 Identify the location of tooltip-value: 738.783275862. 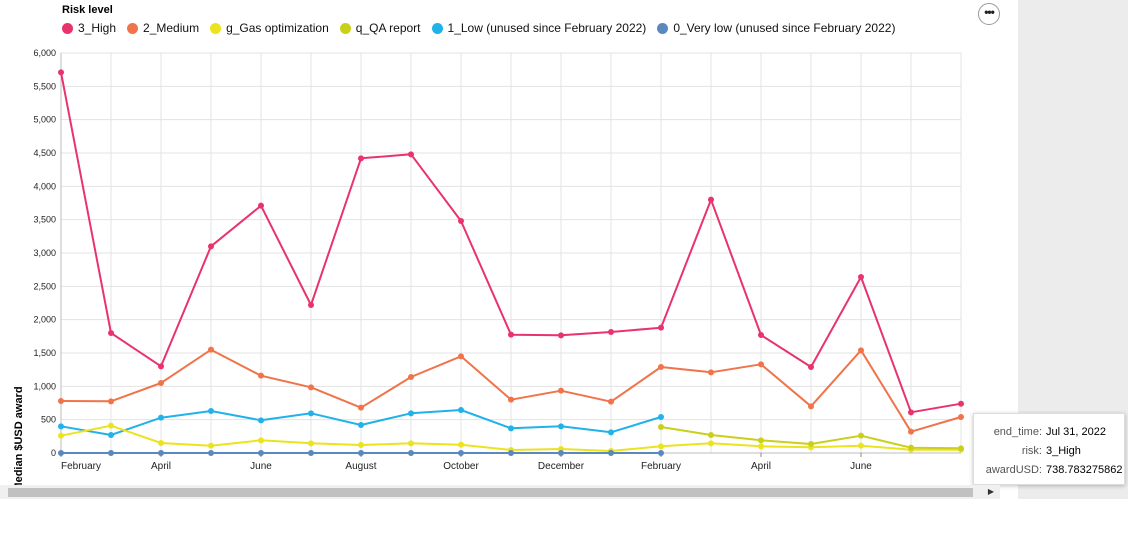
(1084, 470).